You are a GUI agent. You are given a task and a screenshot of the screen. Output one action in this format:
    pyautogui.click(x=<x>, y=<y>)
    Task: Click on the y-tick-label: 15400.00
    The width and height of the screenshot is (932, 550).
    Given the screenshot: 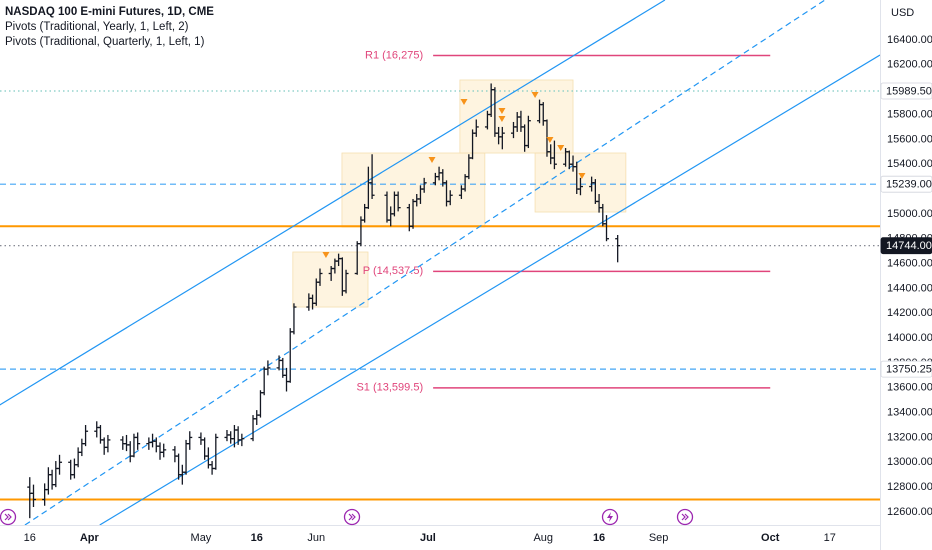 What is the action you would take?
    pyautogui.click(x=909, y=164)
    